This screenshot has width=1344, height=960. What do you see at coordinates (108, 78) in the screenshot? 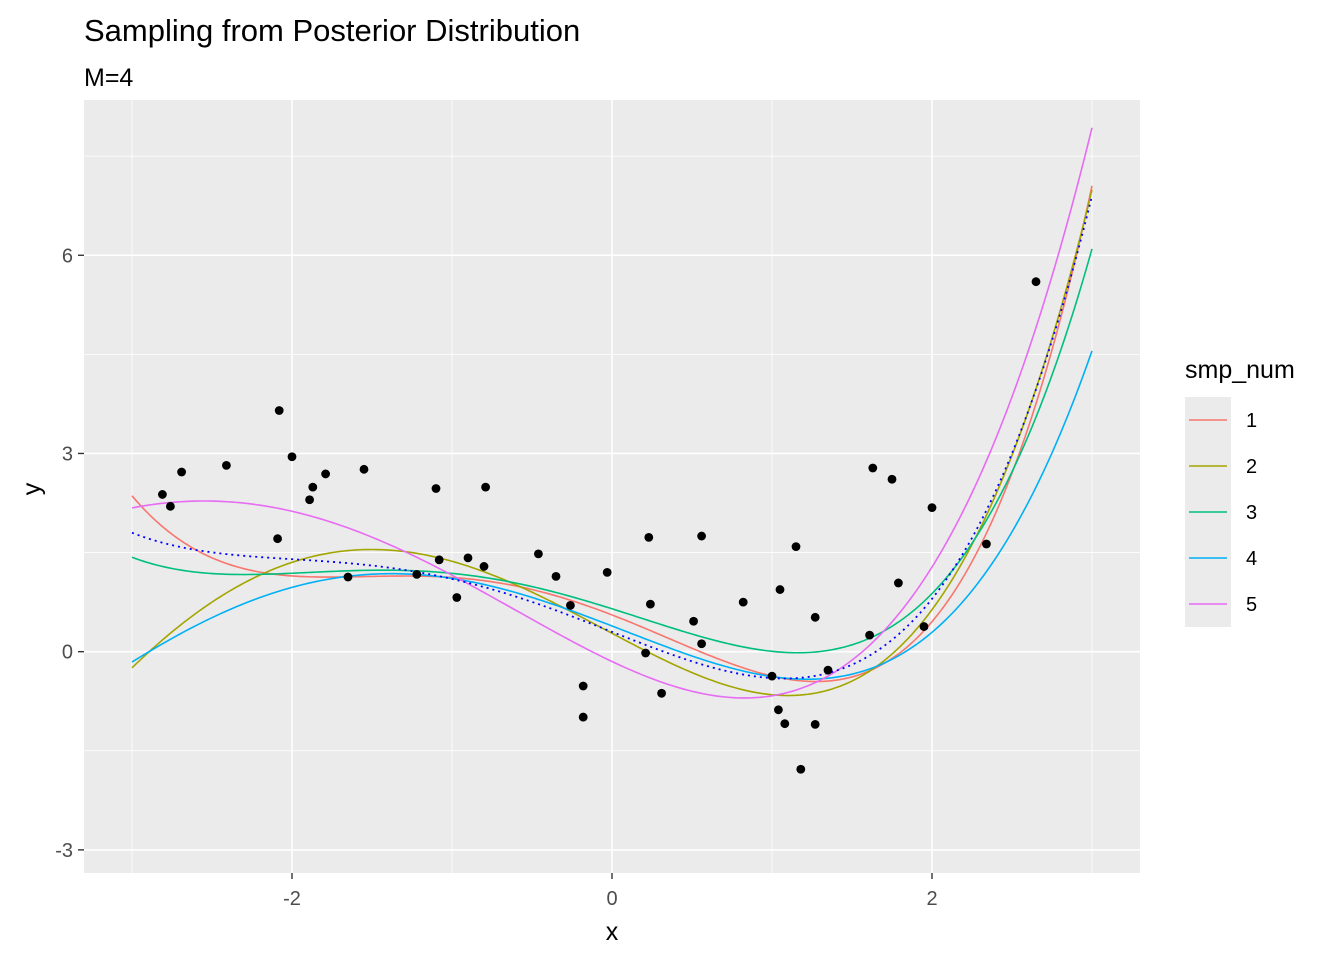
I see `chart-subtitle: M=4` at bounding box center [108, 78].